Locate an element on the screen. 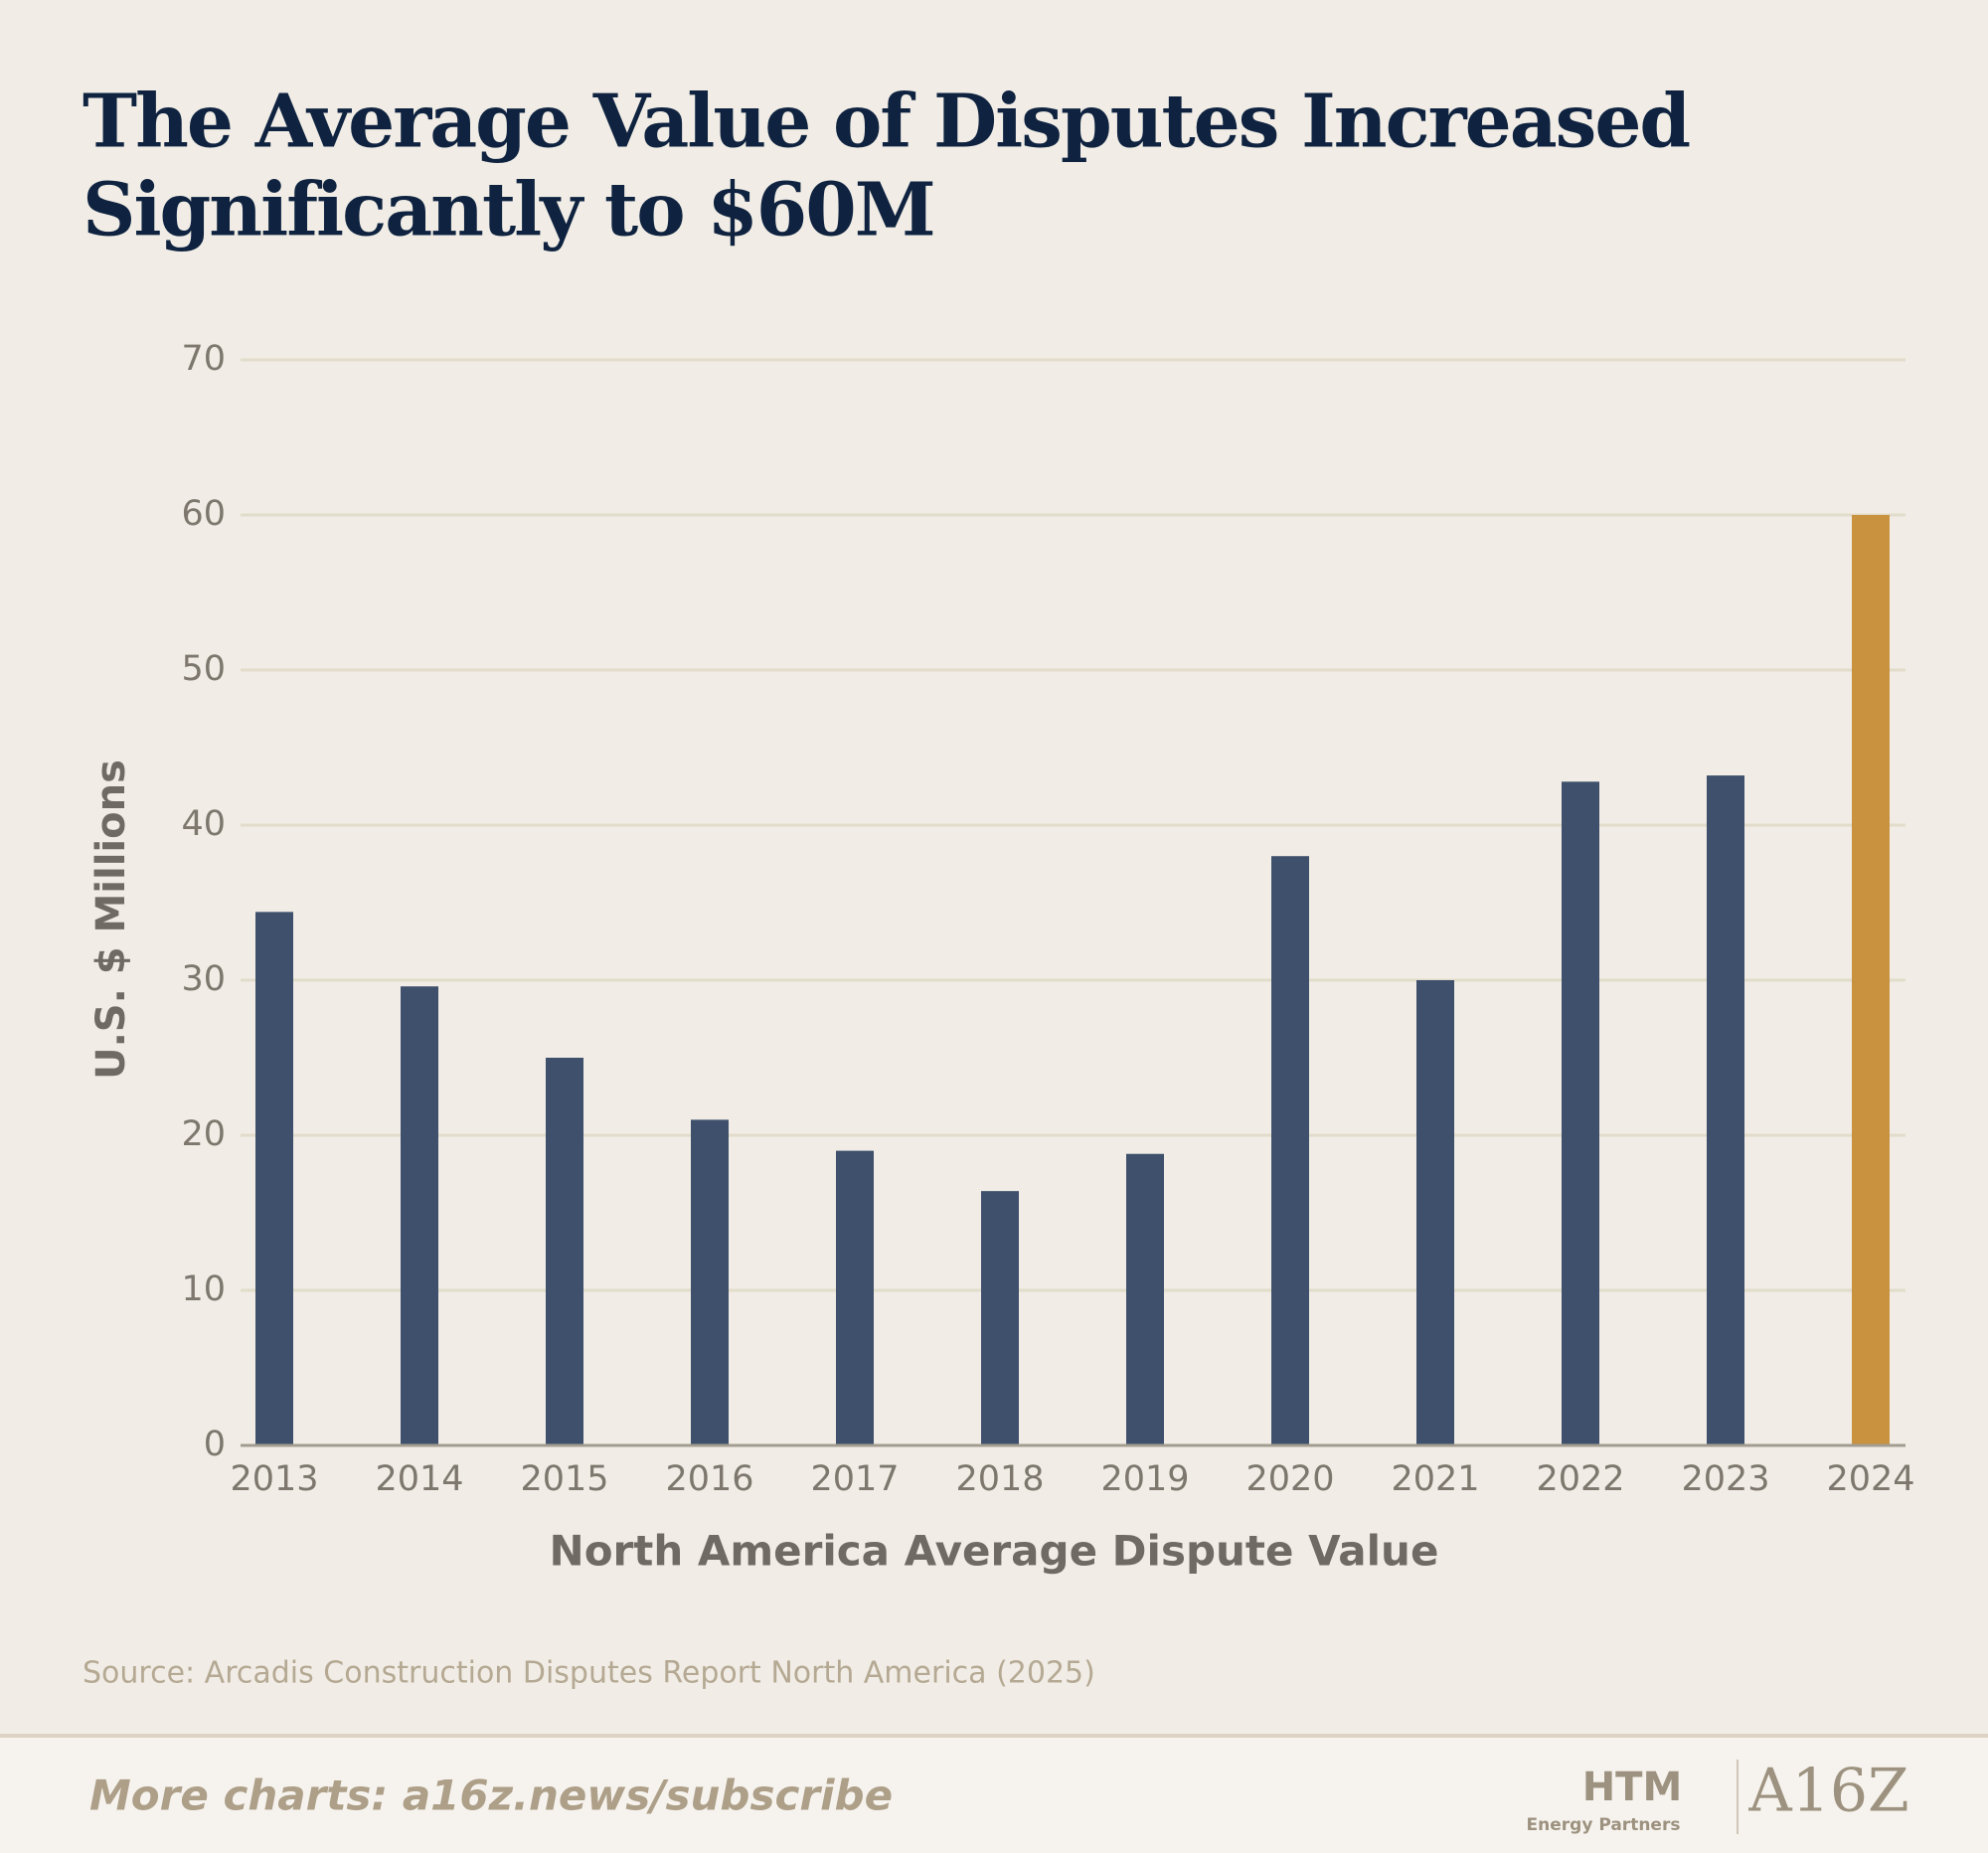 The height and width of the screenshot is (1853, 1988). y-tick-label: 50 is located at coordinates (203, 669).